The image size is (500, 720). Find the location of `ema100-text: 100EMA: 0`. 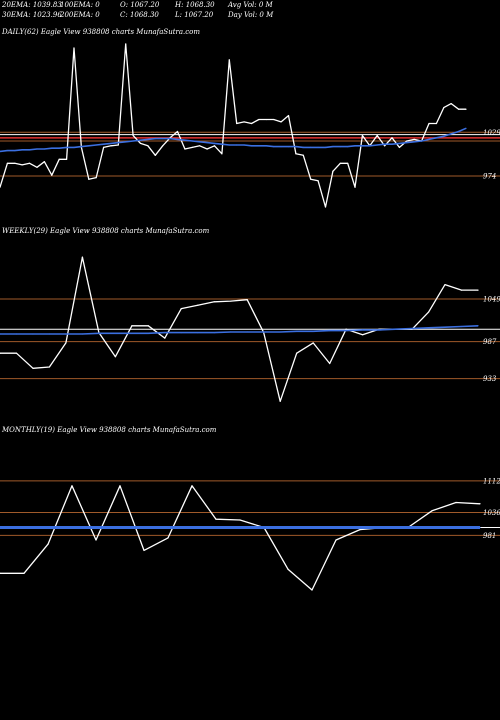

ema100-text: 100EMA: 0 is located at coordinates (80, 5).